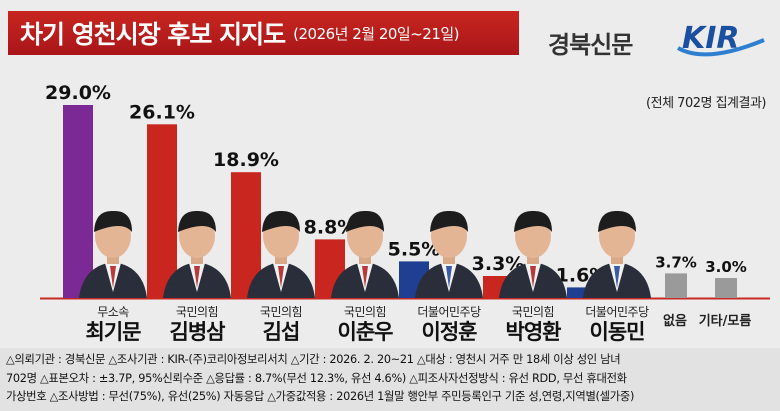 Image resolution: width=780 pixels, height=411 pixels. I want to click on kir-logo: KIR, so click(721, 39).